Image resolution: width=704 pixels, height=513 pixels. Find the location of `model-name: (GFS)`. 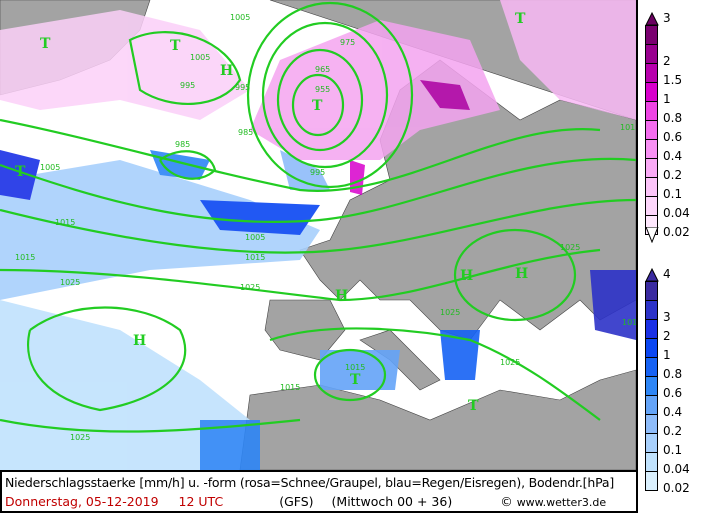

model-name: (GFS) is located at coordinates (296, 501).